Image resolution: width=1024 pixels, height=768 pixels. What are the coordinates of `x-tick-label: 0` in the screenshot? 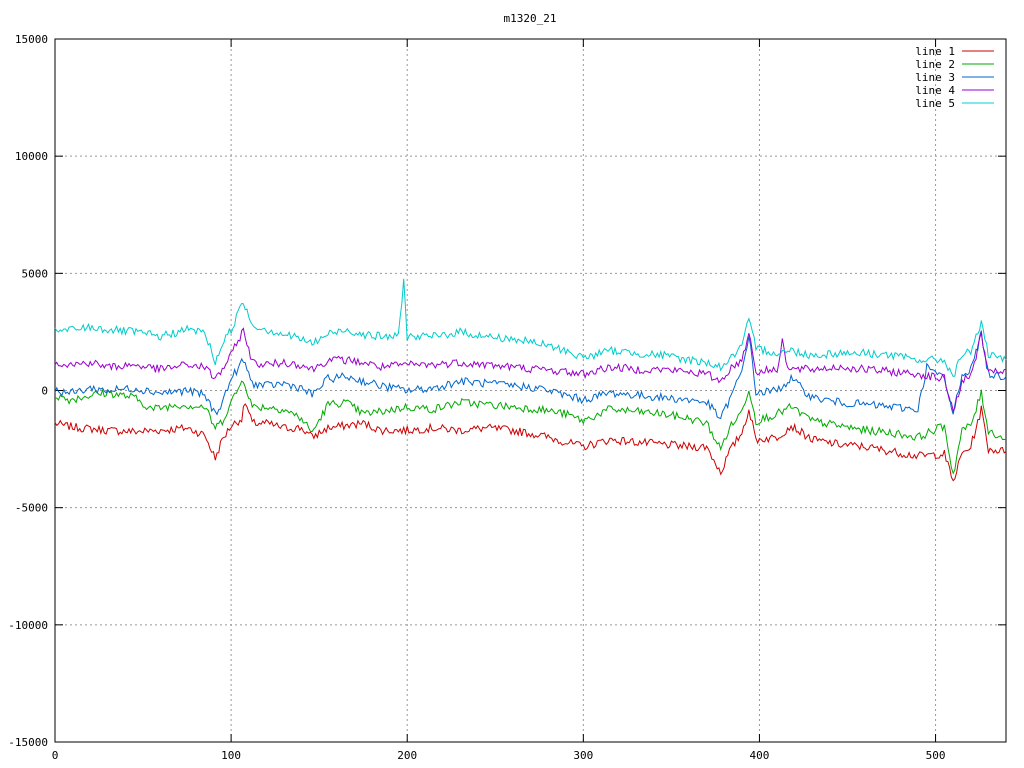 It's located at (55, 755).